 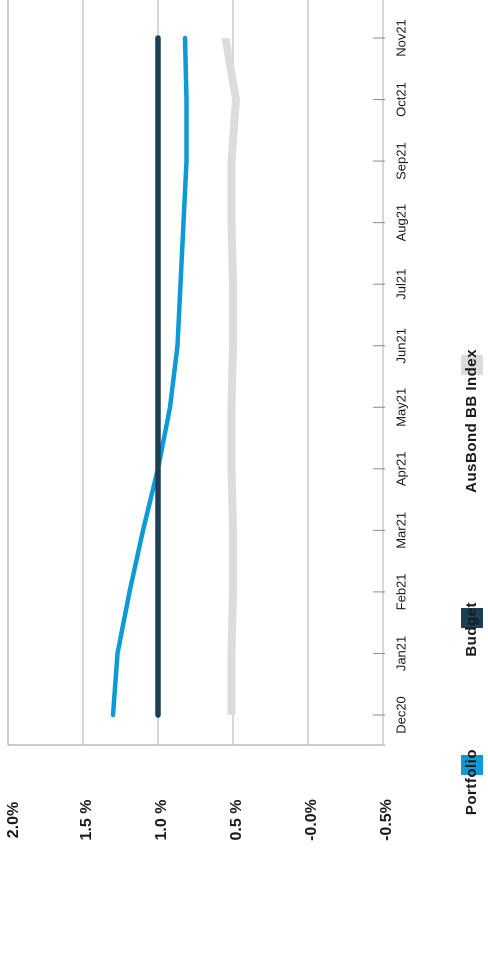 I want to click on legend-label-1: Budget, so click(x=471, y=629).